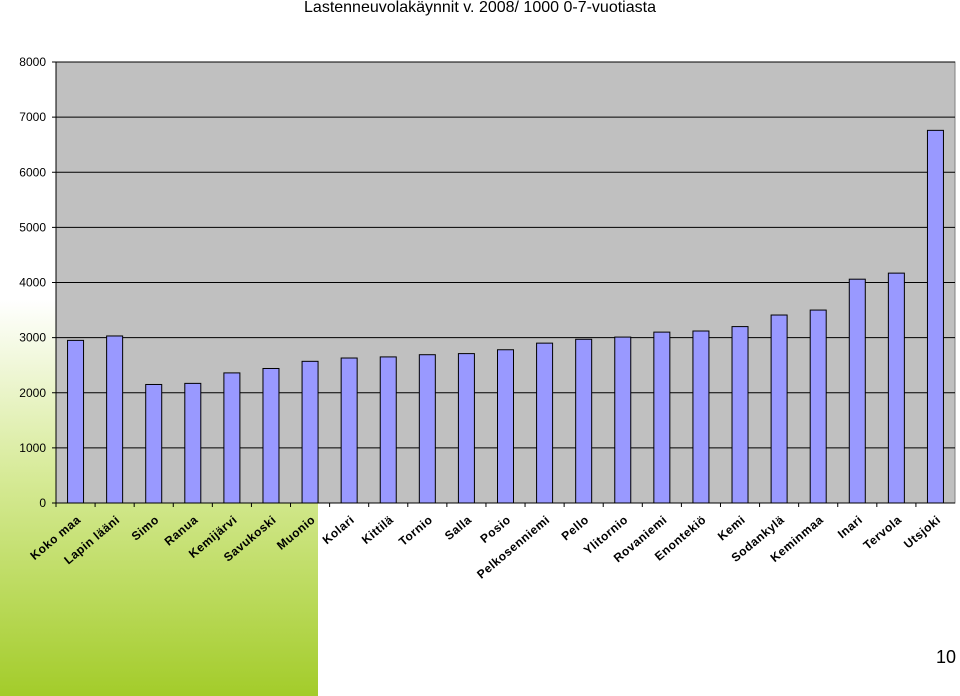 The image size is (960, 696). What do you see at coordinates (32, 117) in the screenshot?
I see `y-tick-label: 7000` at bounding box center [32, 117].